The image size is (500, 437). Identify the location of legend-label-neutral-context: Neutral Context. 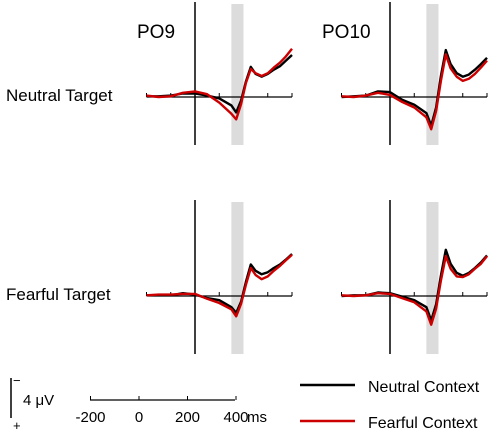
(424, 387).